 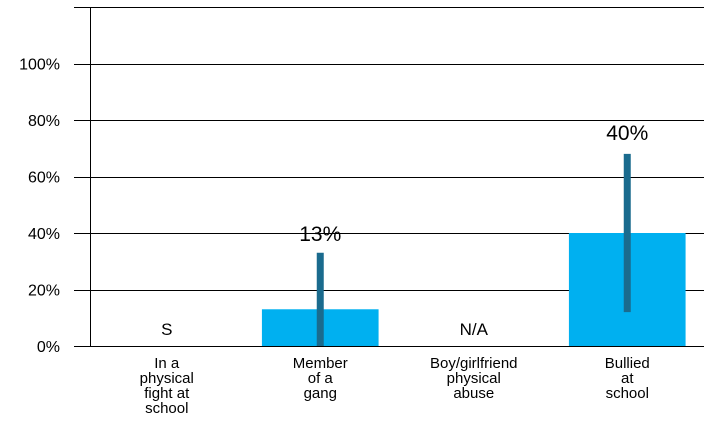 What do you see at coordinates (166, 329) in the screenshot?
I see `data-label: S` at bounding box center [166, 329].